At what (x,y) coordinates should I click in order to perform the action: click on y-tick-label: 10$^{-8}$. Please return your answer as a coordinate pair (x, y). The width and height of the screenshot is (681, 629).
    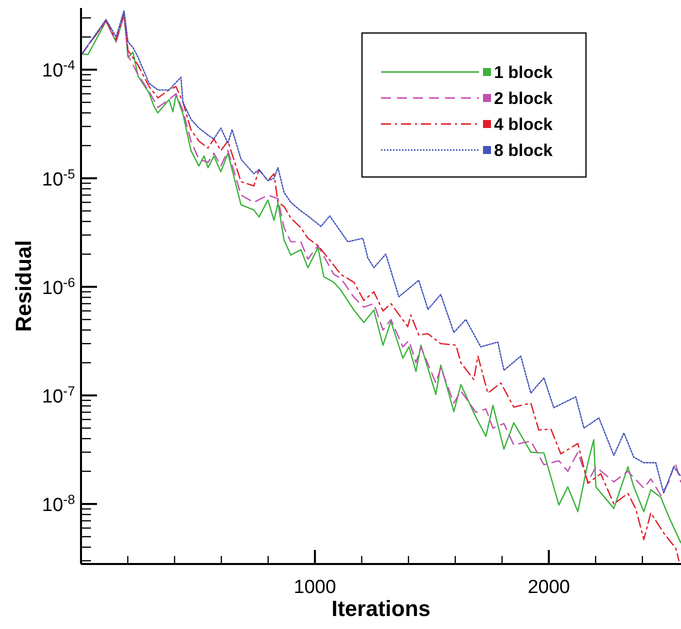
    Looking at the image, I should click on (58, 503).